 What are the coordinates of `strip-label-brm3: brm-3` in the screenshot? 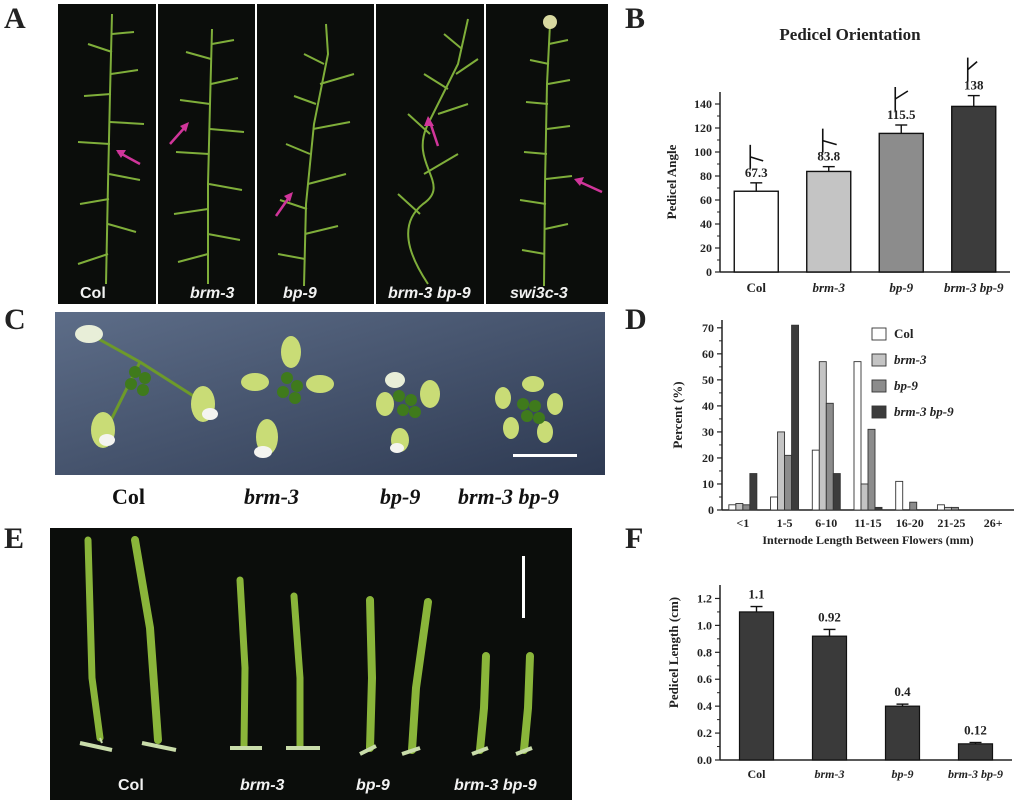 It's located at (212, 293).